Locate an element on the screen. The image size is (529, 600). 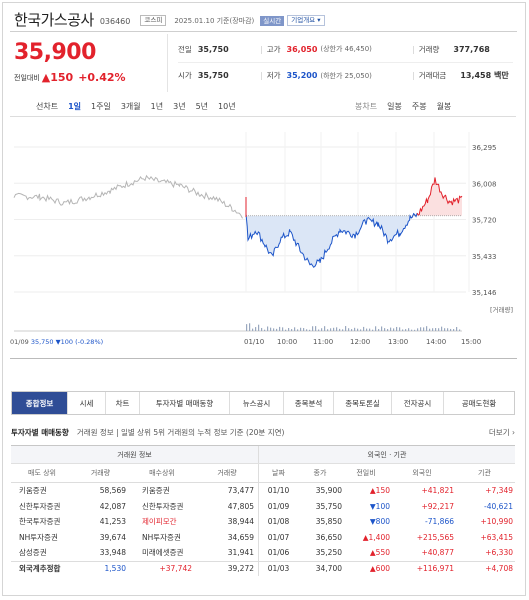
col-close: 종가 is located at coordinates (320, 473).